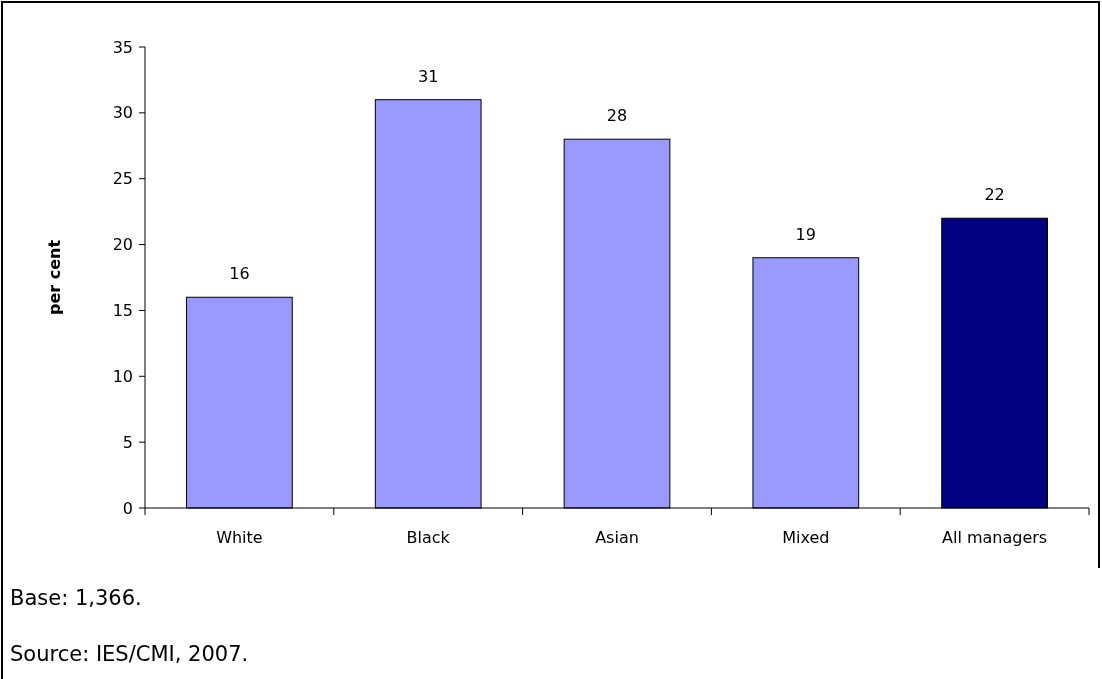 Image resolution: width=1102 pixels, height=679 pixels. Describe the element at coordinates (239, 537) in the screenshot. I see `x-tick-label: White` at that location.